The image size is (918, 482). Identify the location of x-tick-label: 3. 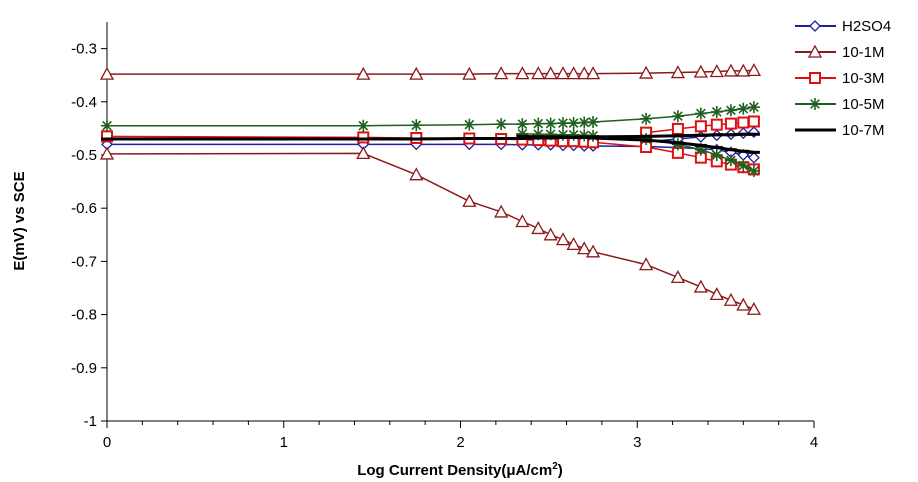
(637, 442).